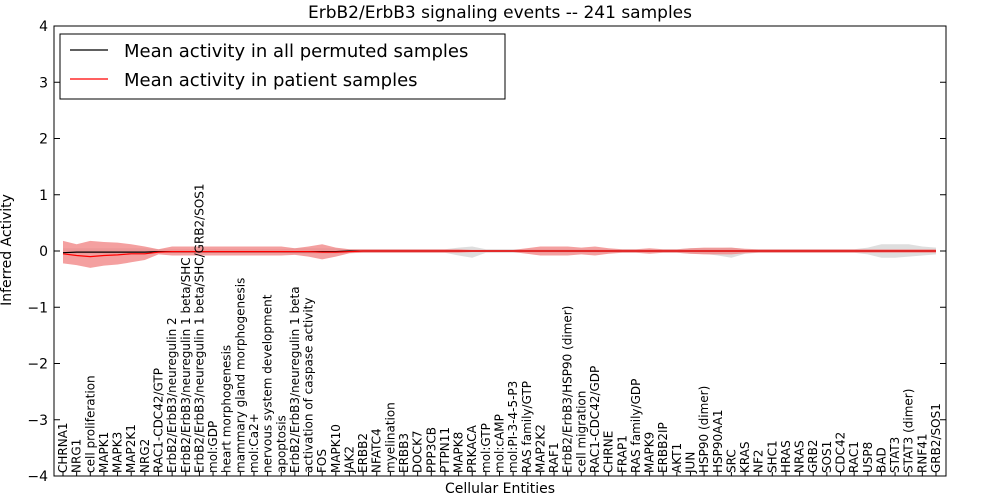  I want to click on y-tick-label: −3, so click(37, 421).